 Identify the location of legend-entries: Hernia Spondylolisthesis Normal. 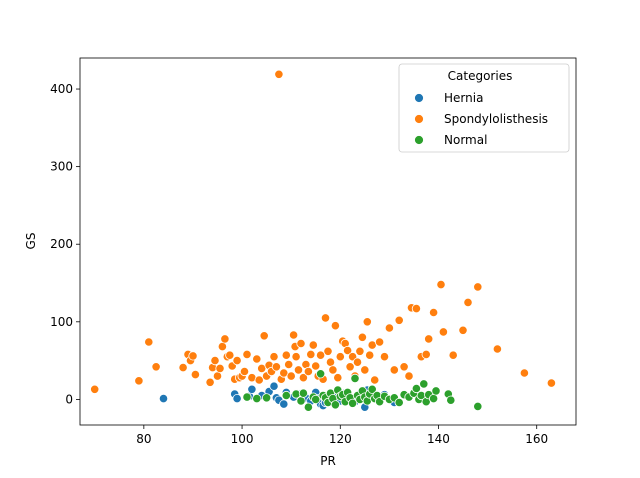
(481, 119).